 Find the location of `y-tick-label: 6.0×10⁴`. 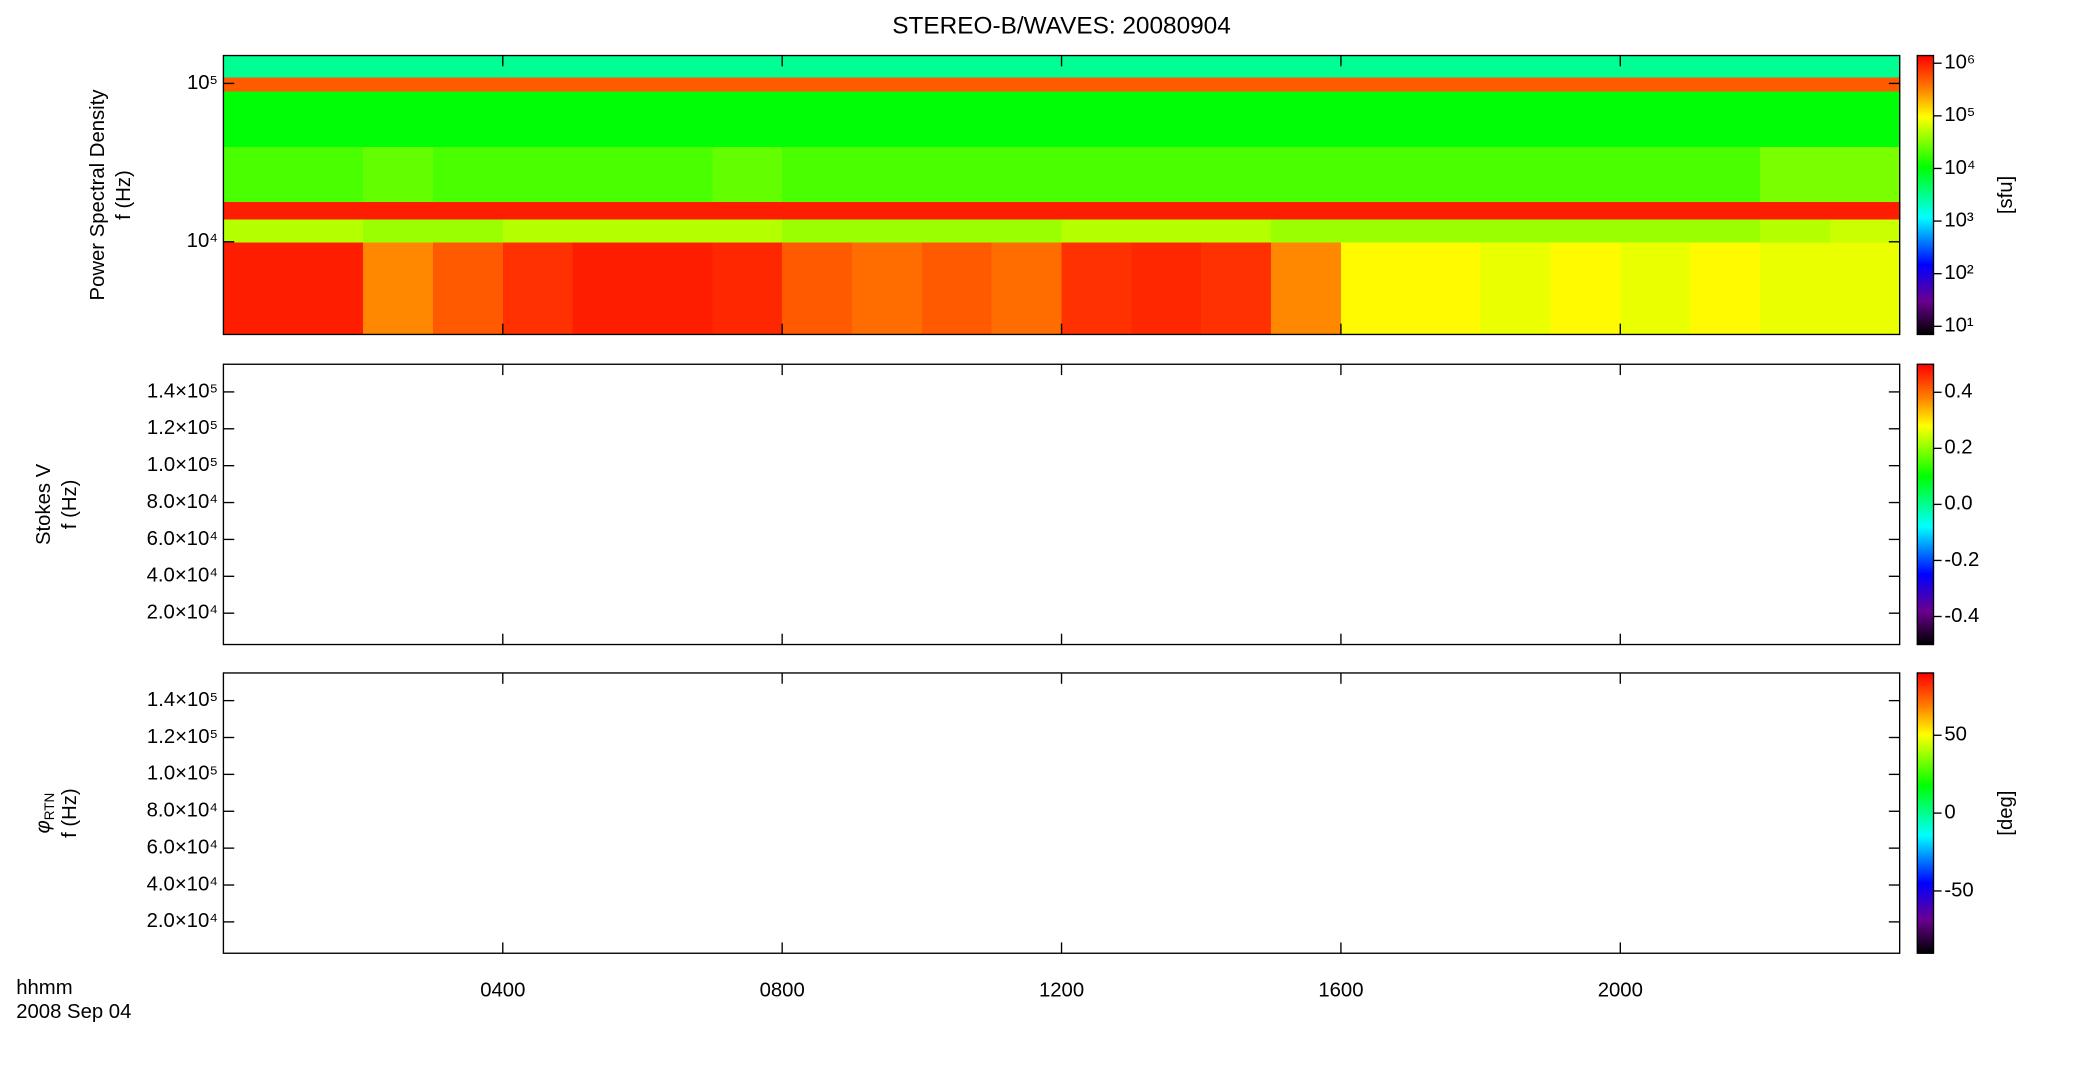

y-tick-label: 6.0×10⁴ is located at coordinates (182, 539).